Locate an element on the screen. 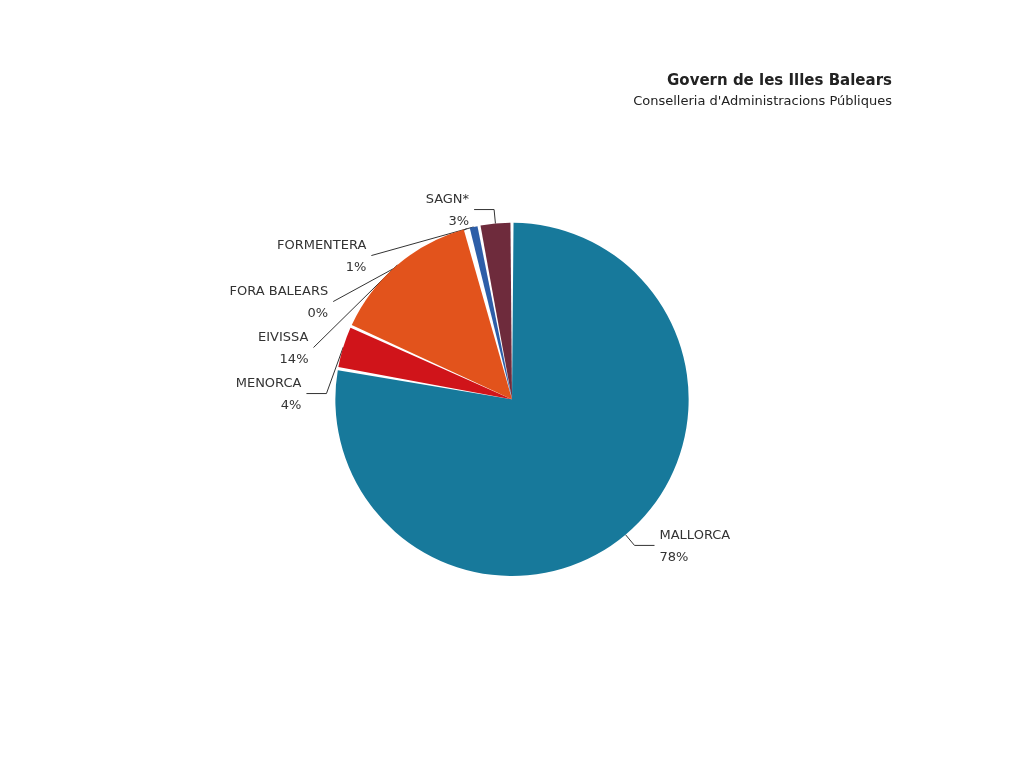 The width and height of the screenshot is (1024, 768). slice-label: MALLORCA is located at coordinates (695, 534).